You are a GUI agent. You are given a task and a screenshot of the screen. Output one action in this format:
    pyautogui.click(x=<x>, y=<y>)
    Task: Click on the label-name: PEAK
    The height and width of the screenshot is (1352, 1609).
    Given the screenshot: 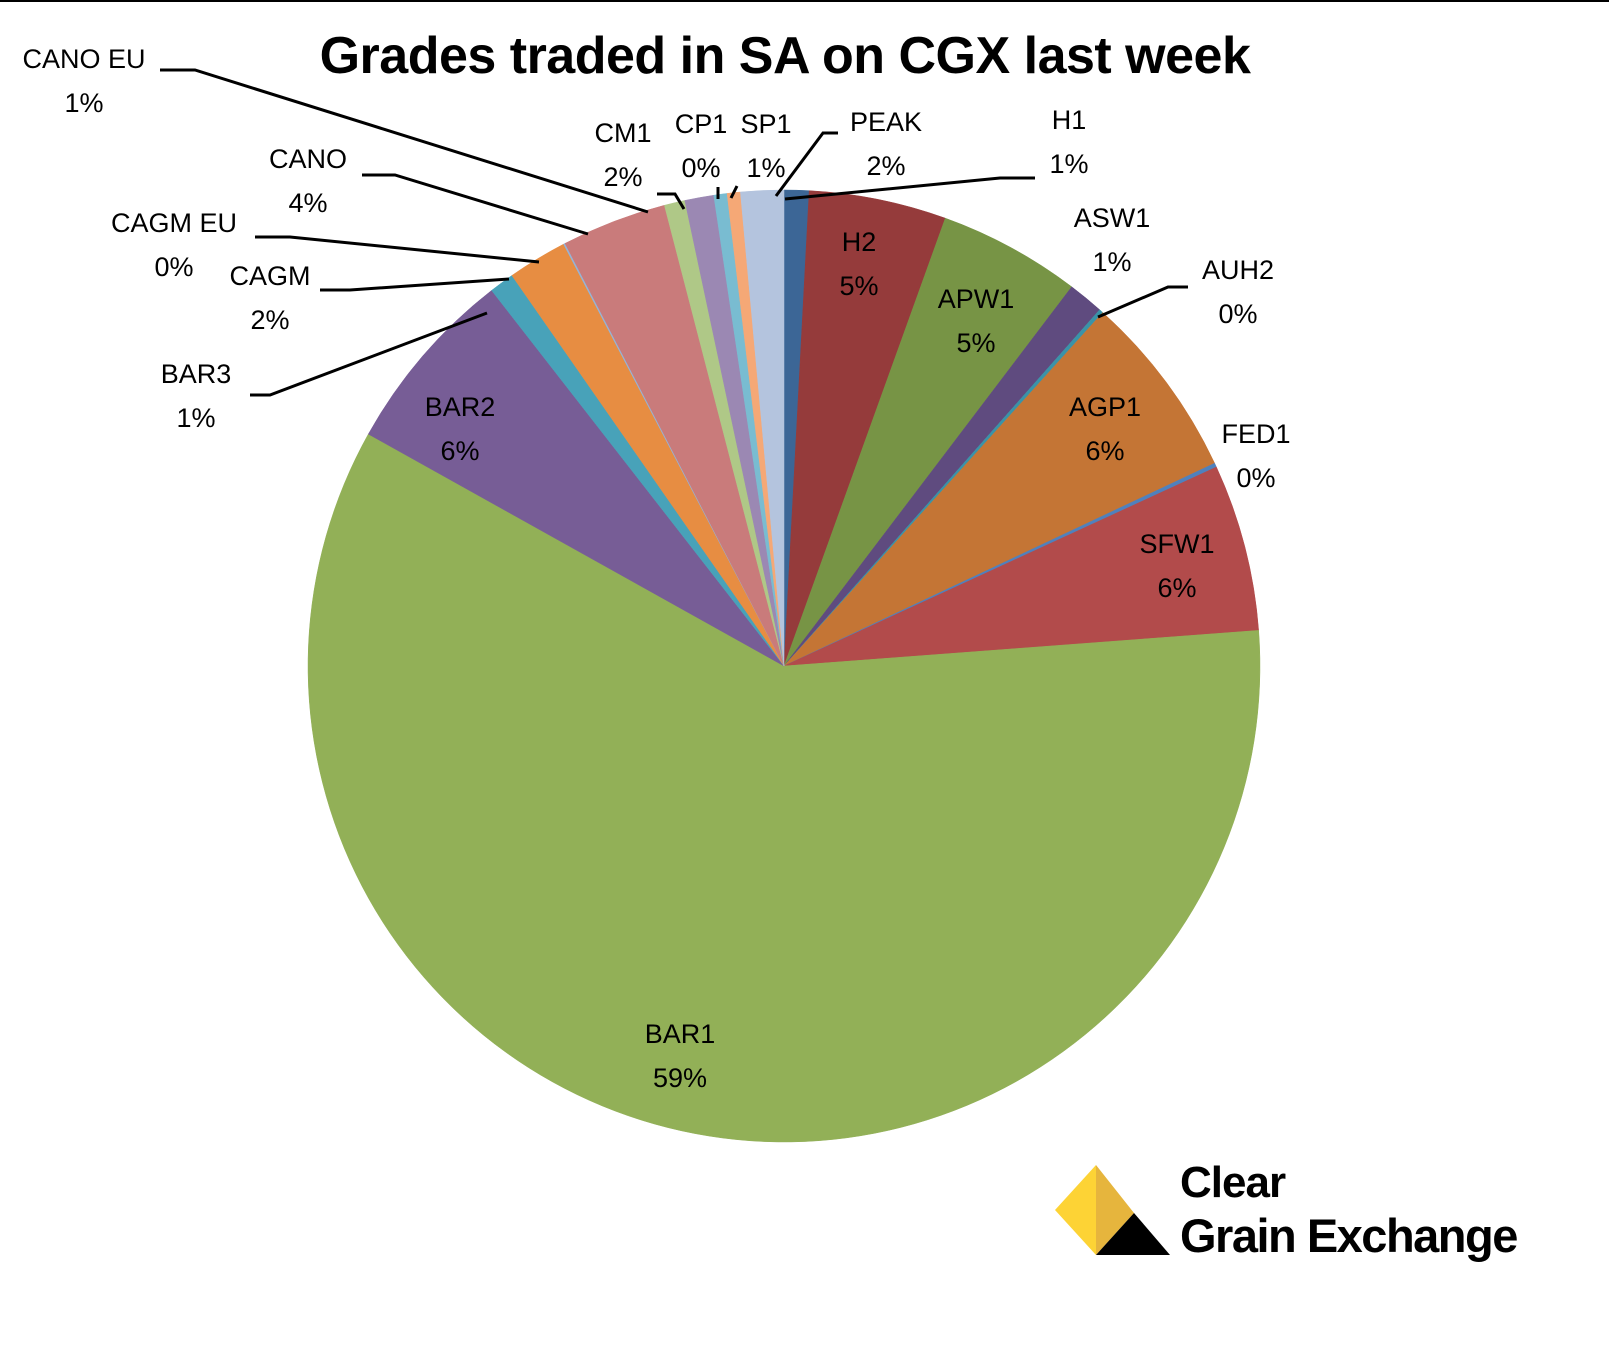 What is the action you would take?
    pyautogui.click(x=886, y=122)
    